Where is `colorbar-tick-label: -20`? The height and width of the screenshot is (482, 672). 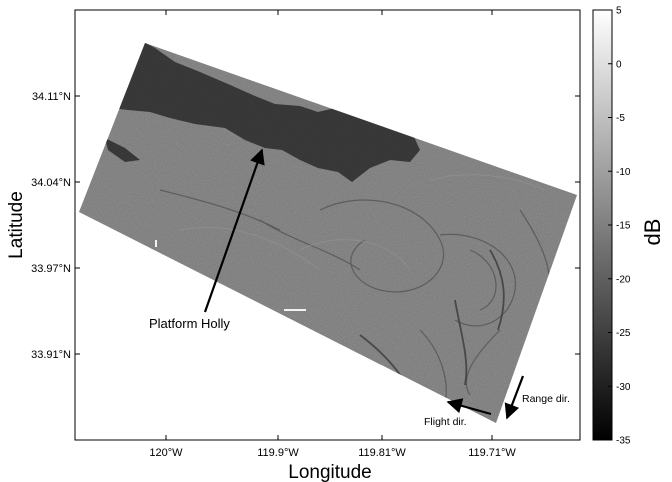 colorbar-tick-label: -20 is located at coordinates (623, 279).